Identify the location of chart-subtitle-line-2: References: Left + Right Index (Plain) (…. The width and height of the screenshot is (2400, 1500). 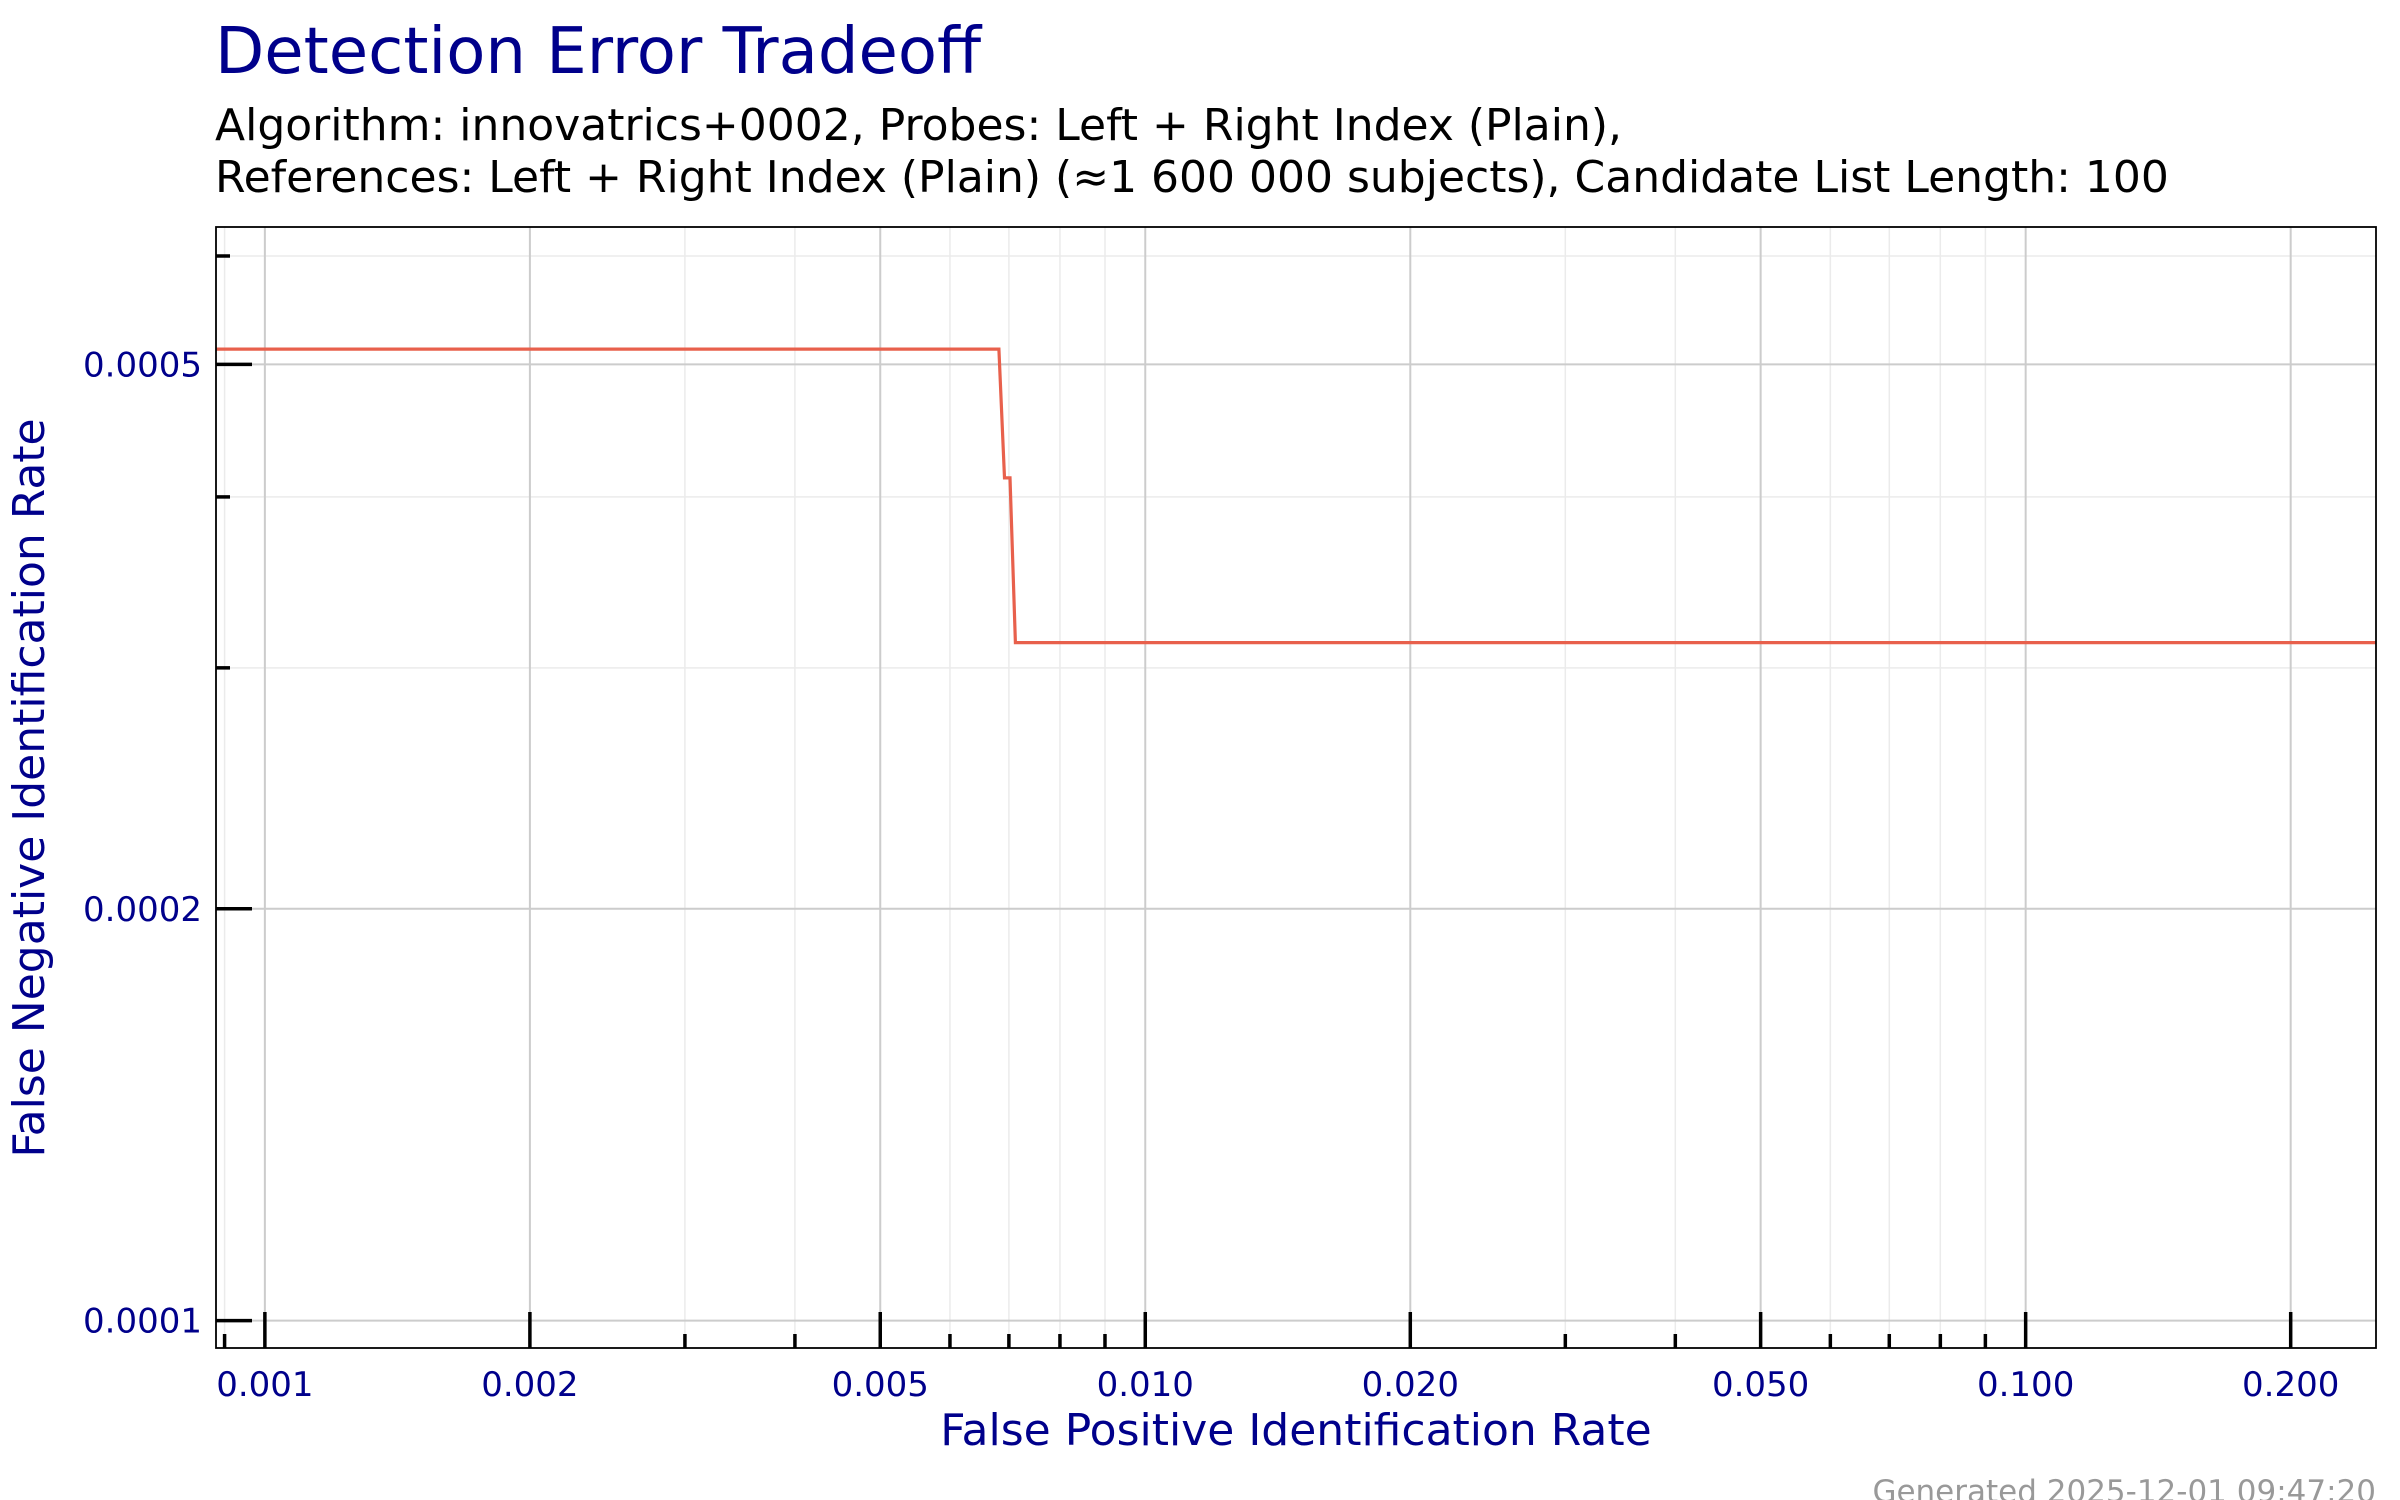
(1192, 177).